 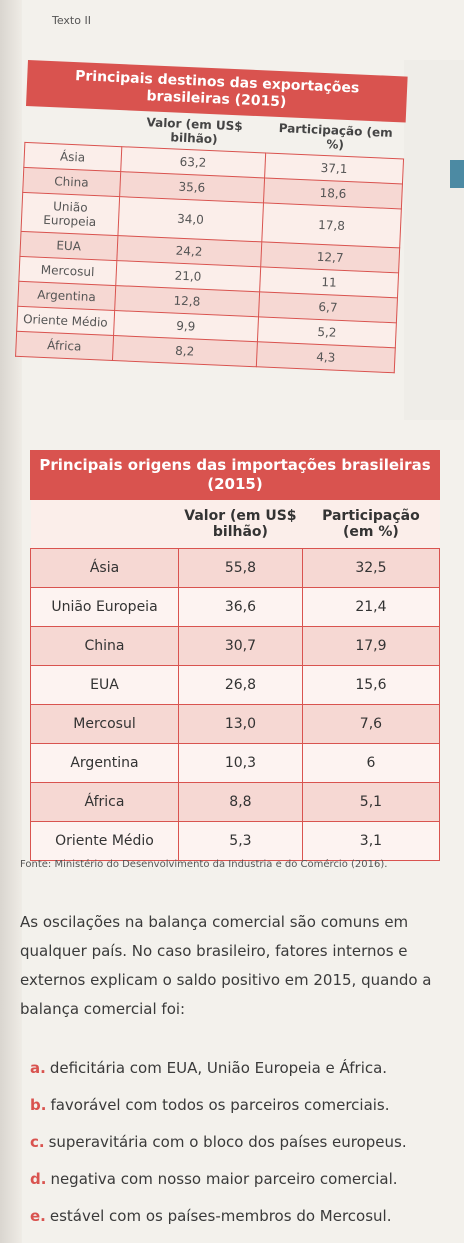 I want to click on cell-country: Mercosul, so click(x=104, y=723).